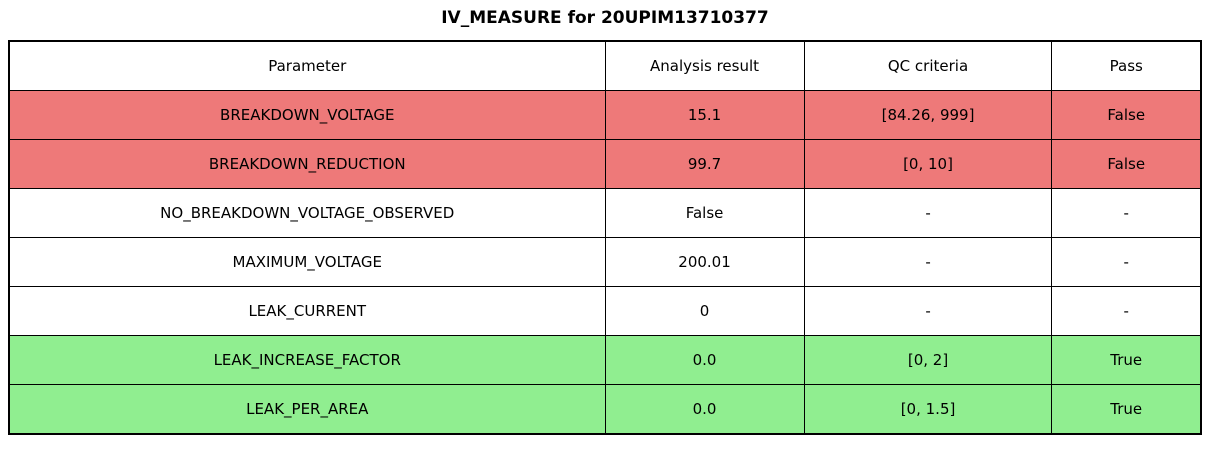 Image resolution: width=1210 pixels, height=452 pixels. Describe the element at coordinates (704, 115) in the screenshot. I see `cell-analysis-result: 15.1` at that location.